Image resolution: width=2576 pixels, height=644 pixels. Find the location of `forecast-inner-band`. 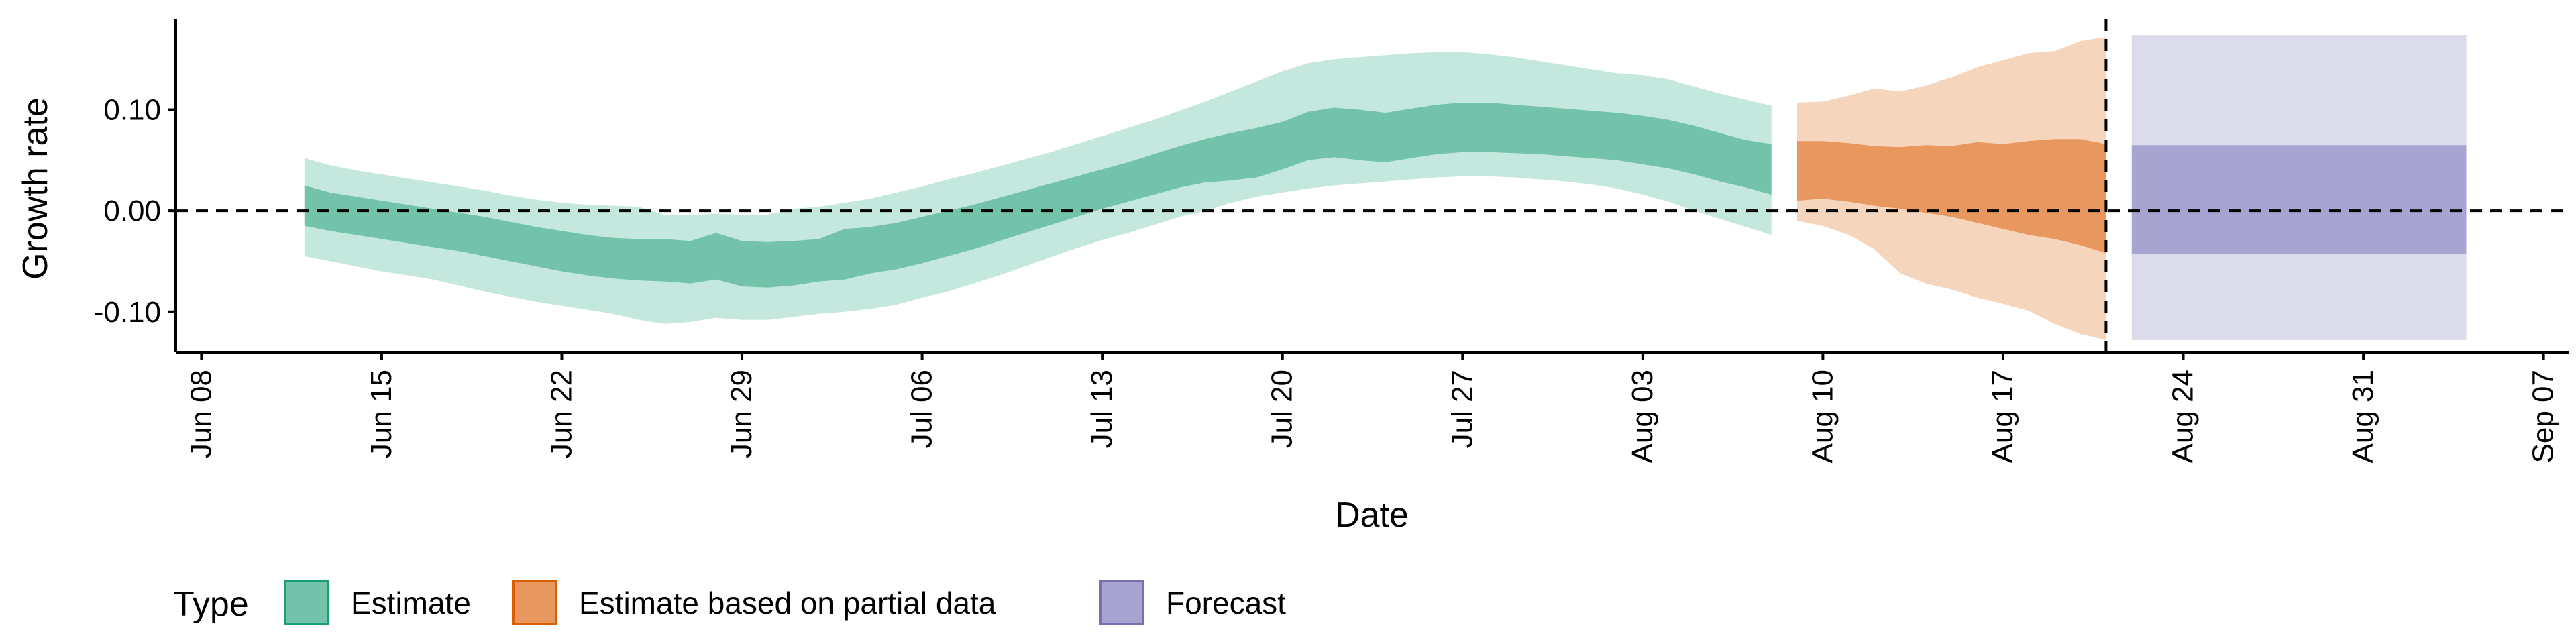

forecast-inner-band is located at coordinates (2299, 199).